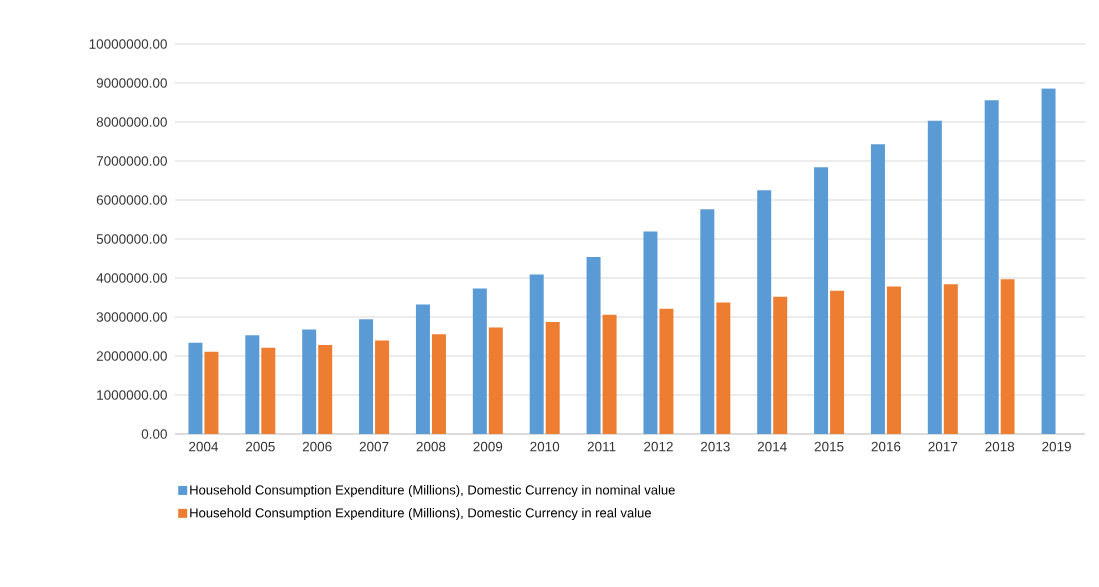 This screenshot has width=1099, height=587. What do you see at coordinates (317, 446) in the screenshot?
I see `x-tick-label: 2006` at bounding box center [317, 446].